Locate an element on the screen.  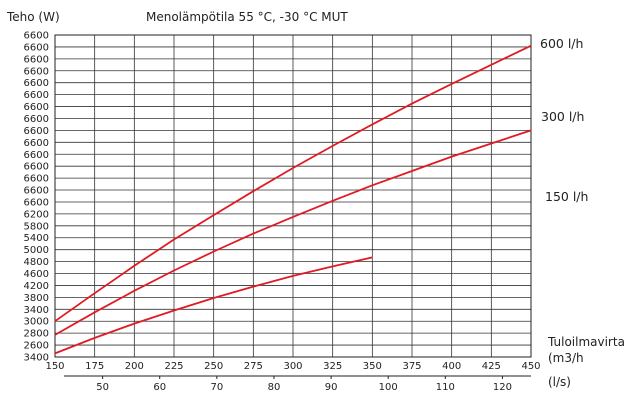
x-ticks: 150 175 200 225 250 275 300 325 350 375 400 425 450 is located at coordinates (292, 366).